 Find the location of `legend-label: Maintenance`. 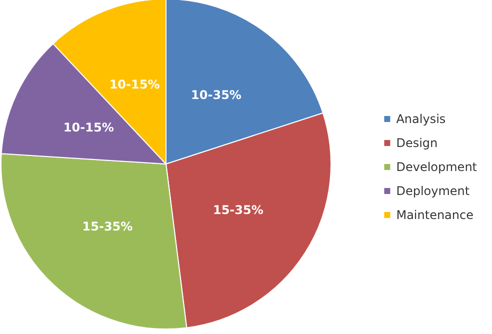

legend-label: Maintenance is located at coordinates (435, 215).